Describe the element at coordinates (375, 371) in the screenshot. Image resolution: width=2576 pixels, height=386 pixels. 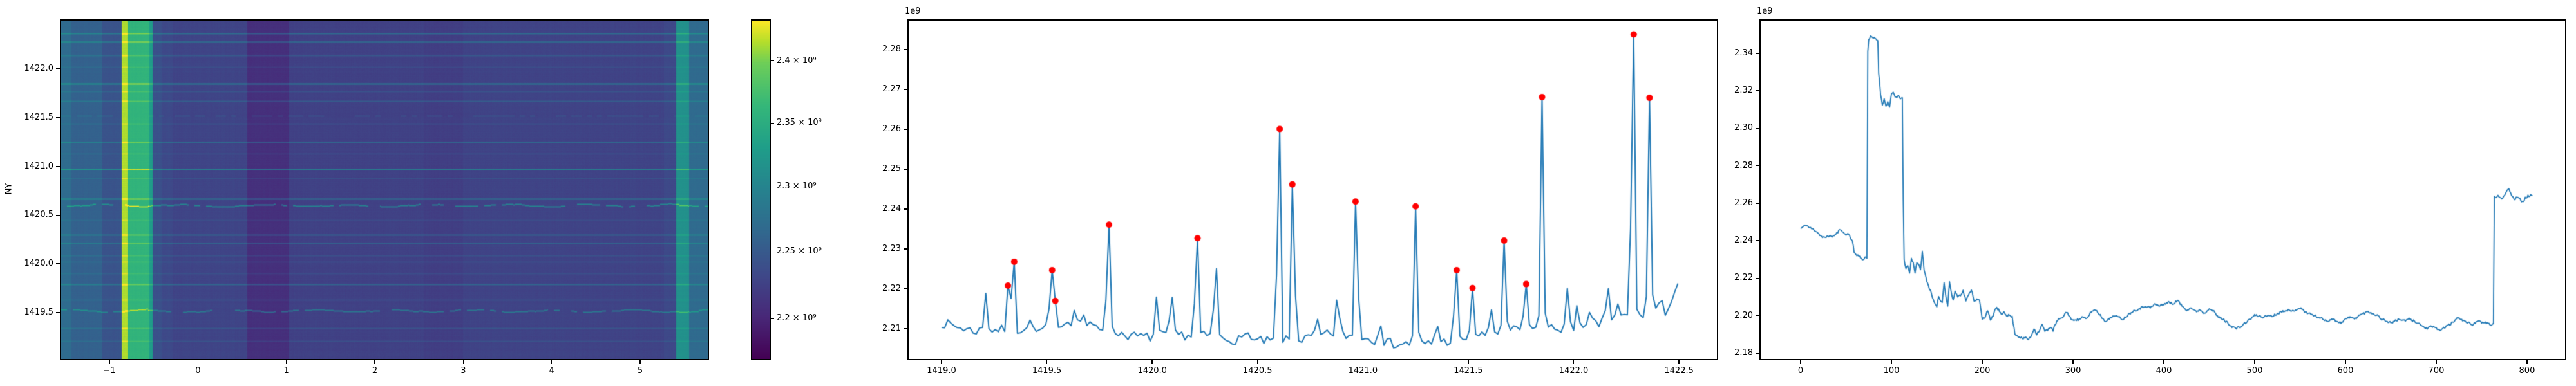
I see `x-tick-label: 2` at that location.